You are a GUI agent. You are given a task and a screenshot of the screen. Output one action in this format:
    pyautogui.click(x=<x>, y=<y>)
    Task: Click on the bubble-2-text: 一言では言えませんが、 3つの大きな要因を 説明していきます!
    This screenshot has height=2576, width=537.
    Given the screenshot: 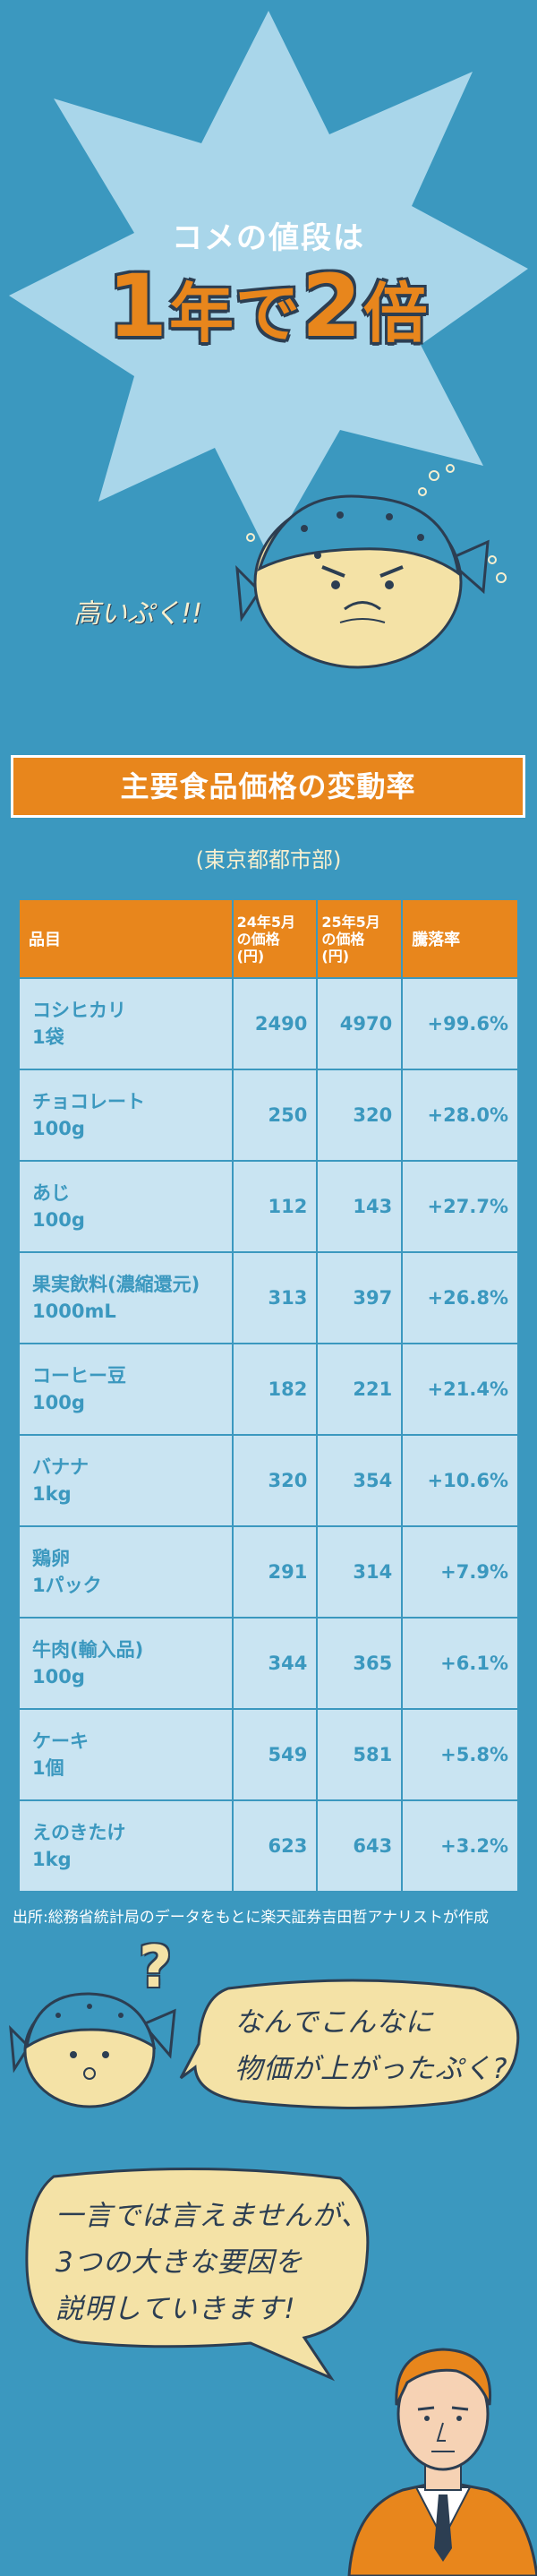 What is the action you would take?
    pyautogui.click(x=212, y=2262)
    